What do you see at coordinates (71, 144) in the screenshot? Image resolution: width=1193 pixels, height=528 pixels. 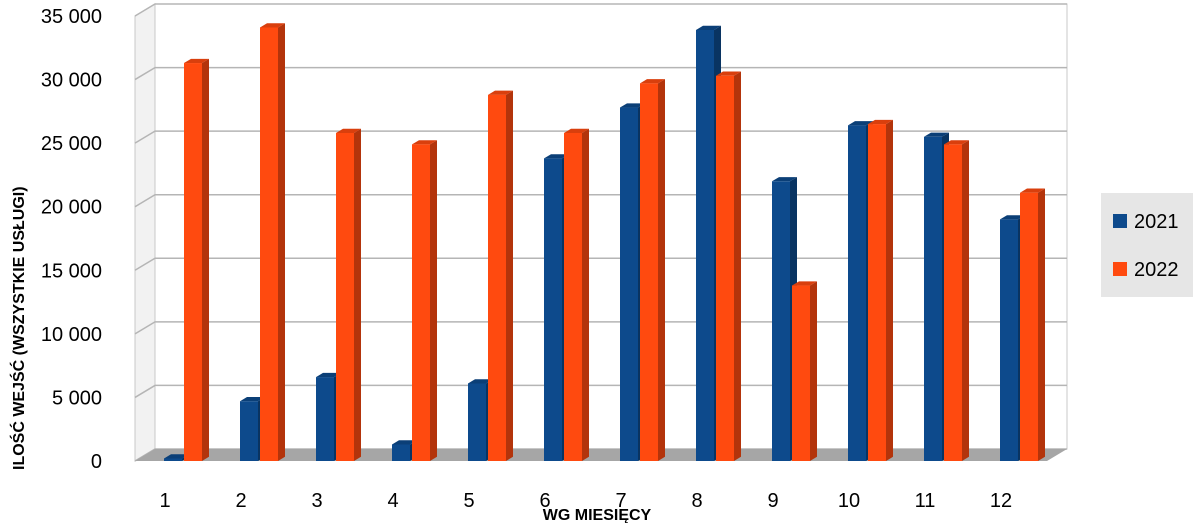 I see `y-tick-label: 25 000` at bounding box center [71, 144].